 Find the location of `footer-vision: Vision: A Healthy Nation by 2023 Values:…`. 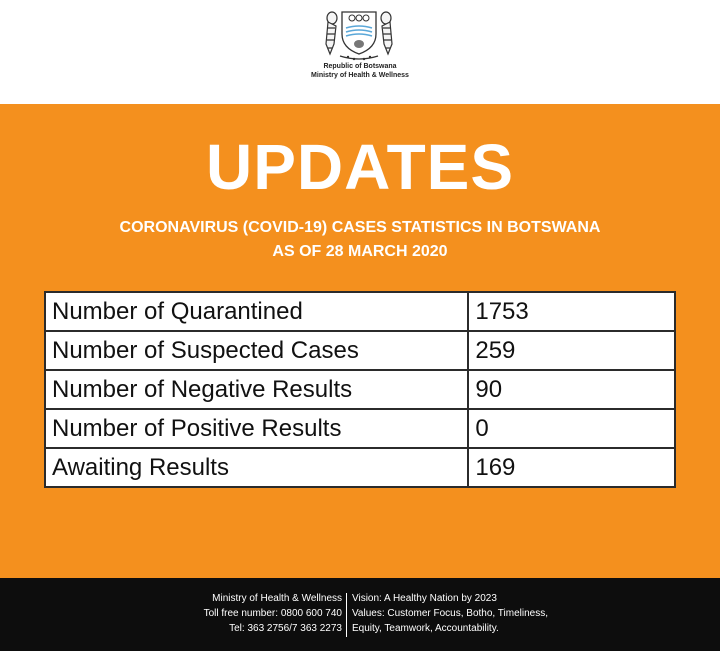

footer-vision: Vision: A Healthy Nation by 2023 Values:… is located at coordinates (450, 613).